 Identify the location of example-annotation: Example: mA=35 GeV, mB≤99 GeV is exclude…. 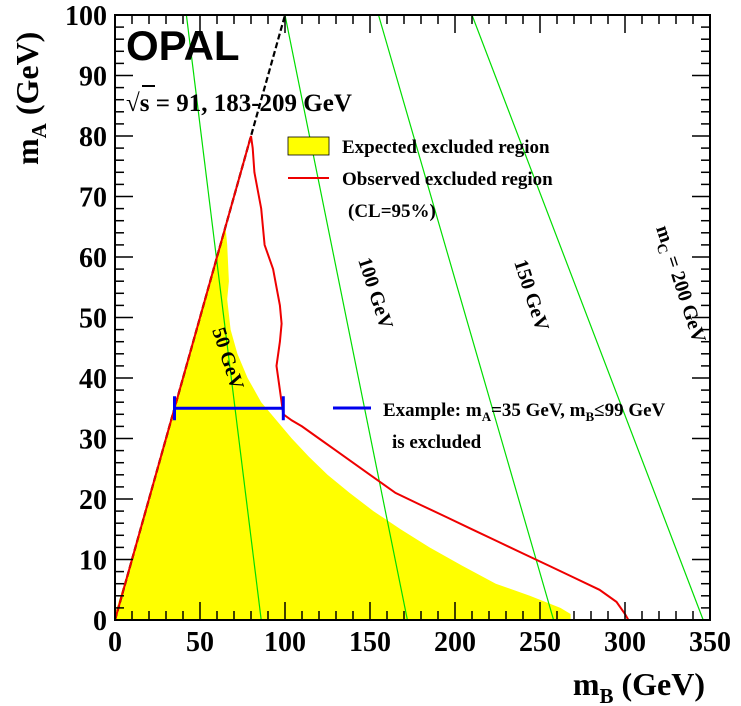
(499, 426).